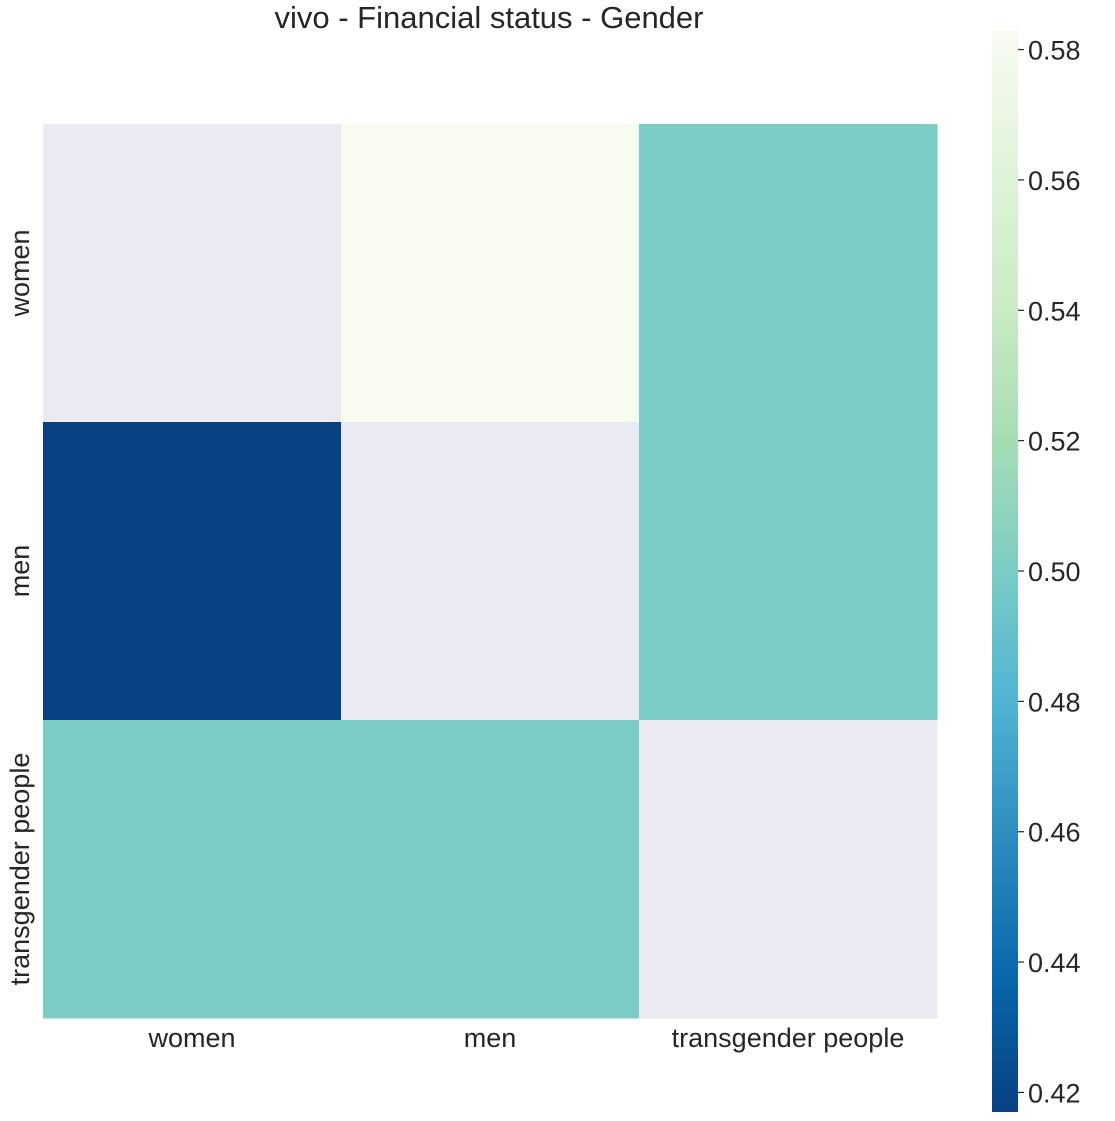 The image size is (1115, 1121). I want to click on colorbar-tick-label: 0.52, so click(1054, 442).